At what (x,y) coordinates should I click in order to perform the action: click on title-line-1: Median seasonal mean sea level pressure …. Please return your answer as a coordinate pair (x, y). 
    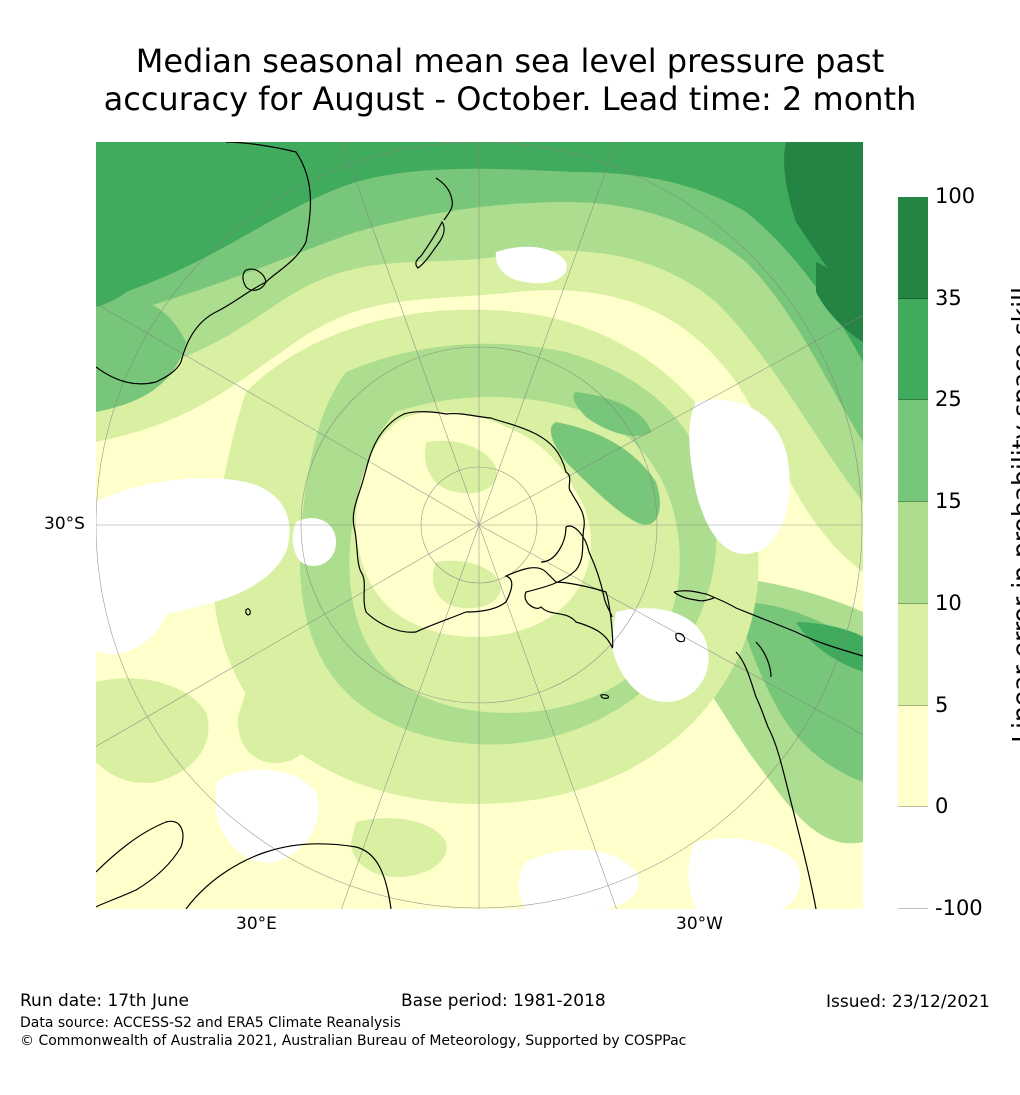
    Looking at the image, I should click on (510, 61).